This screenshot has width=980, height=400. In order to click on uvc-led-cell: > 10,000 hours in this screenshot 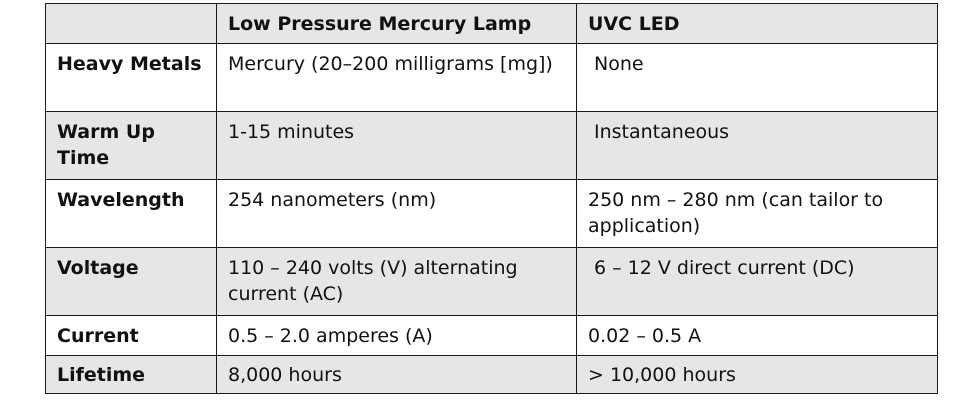, I will do `click(757, 374)`.